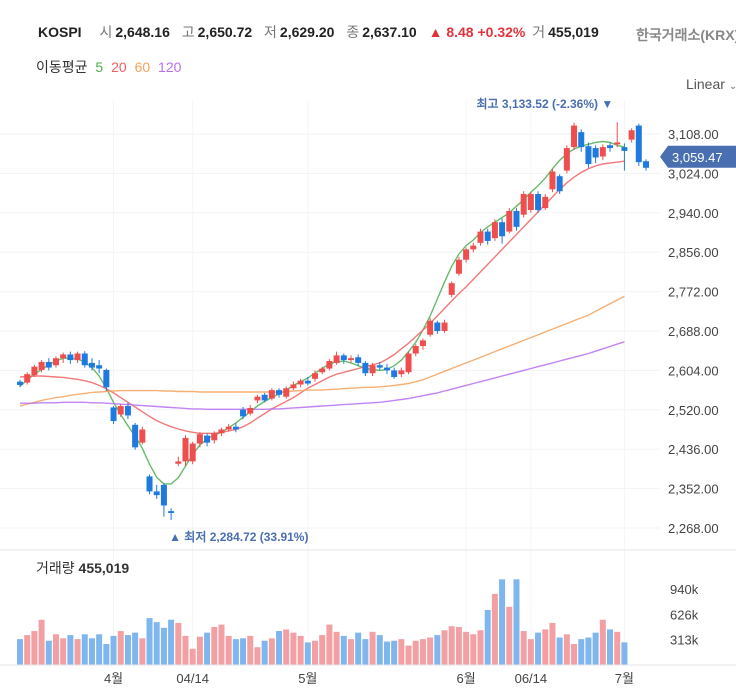  What do you see at coordinates (142, 67) in the screenshot?
I see `ma-legend-60: 60` at bounding box center [142, 67].